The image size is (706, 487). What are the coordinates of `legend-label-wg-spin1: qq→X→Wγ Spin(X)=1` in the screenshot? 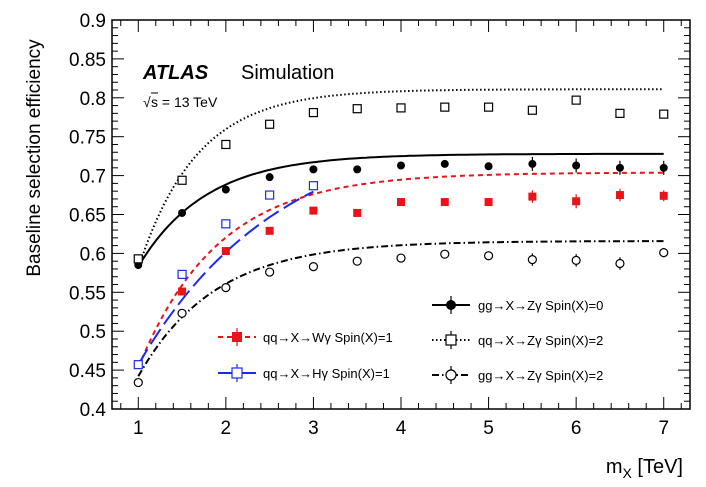 It's located at (328, 337).